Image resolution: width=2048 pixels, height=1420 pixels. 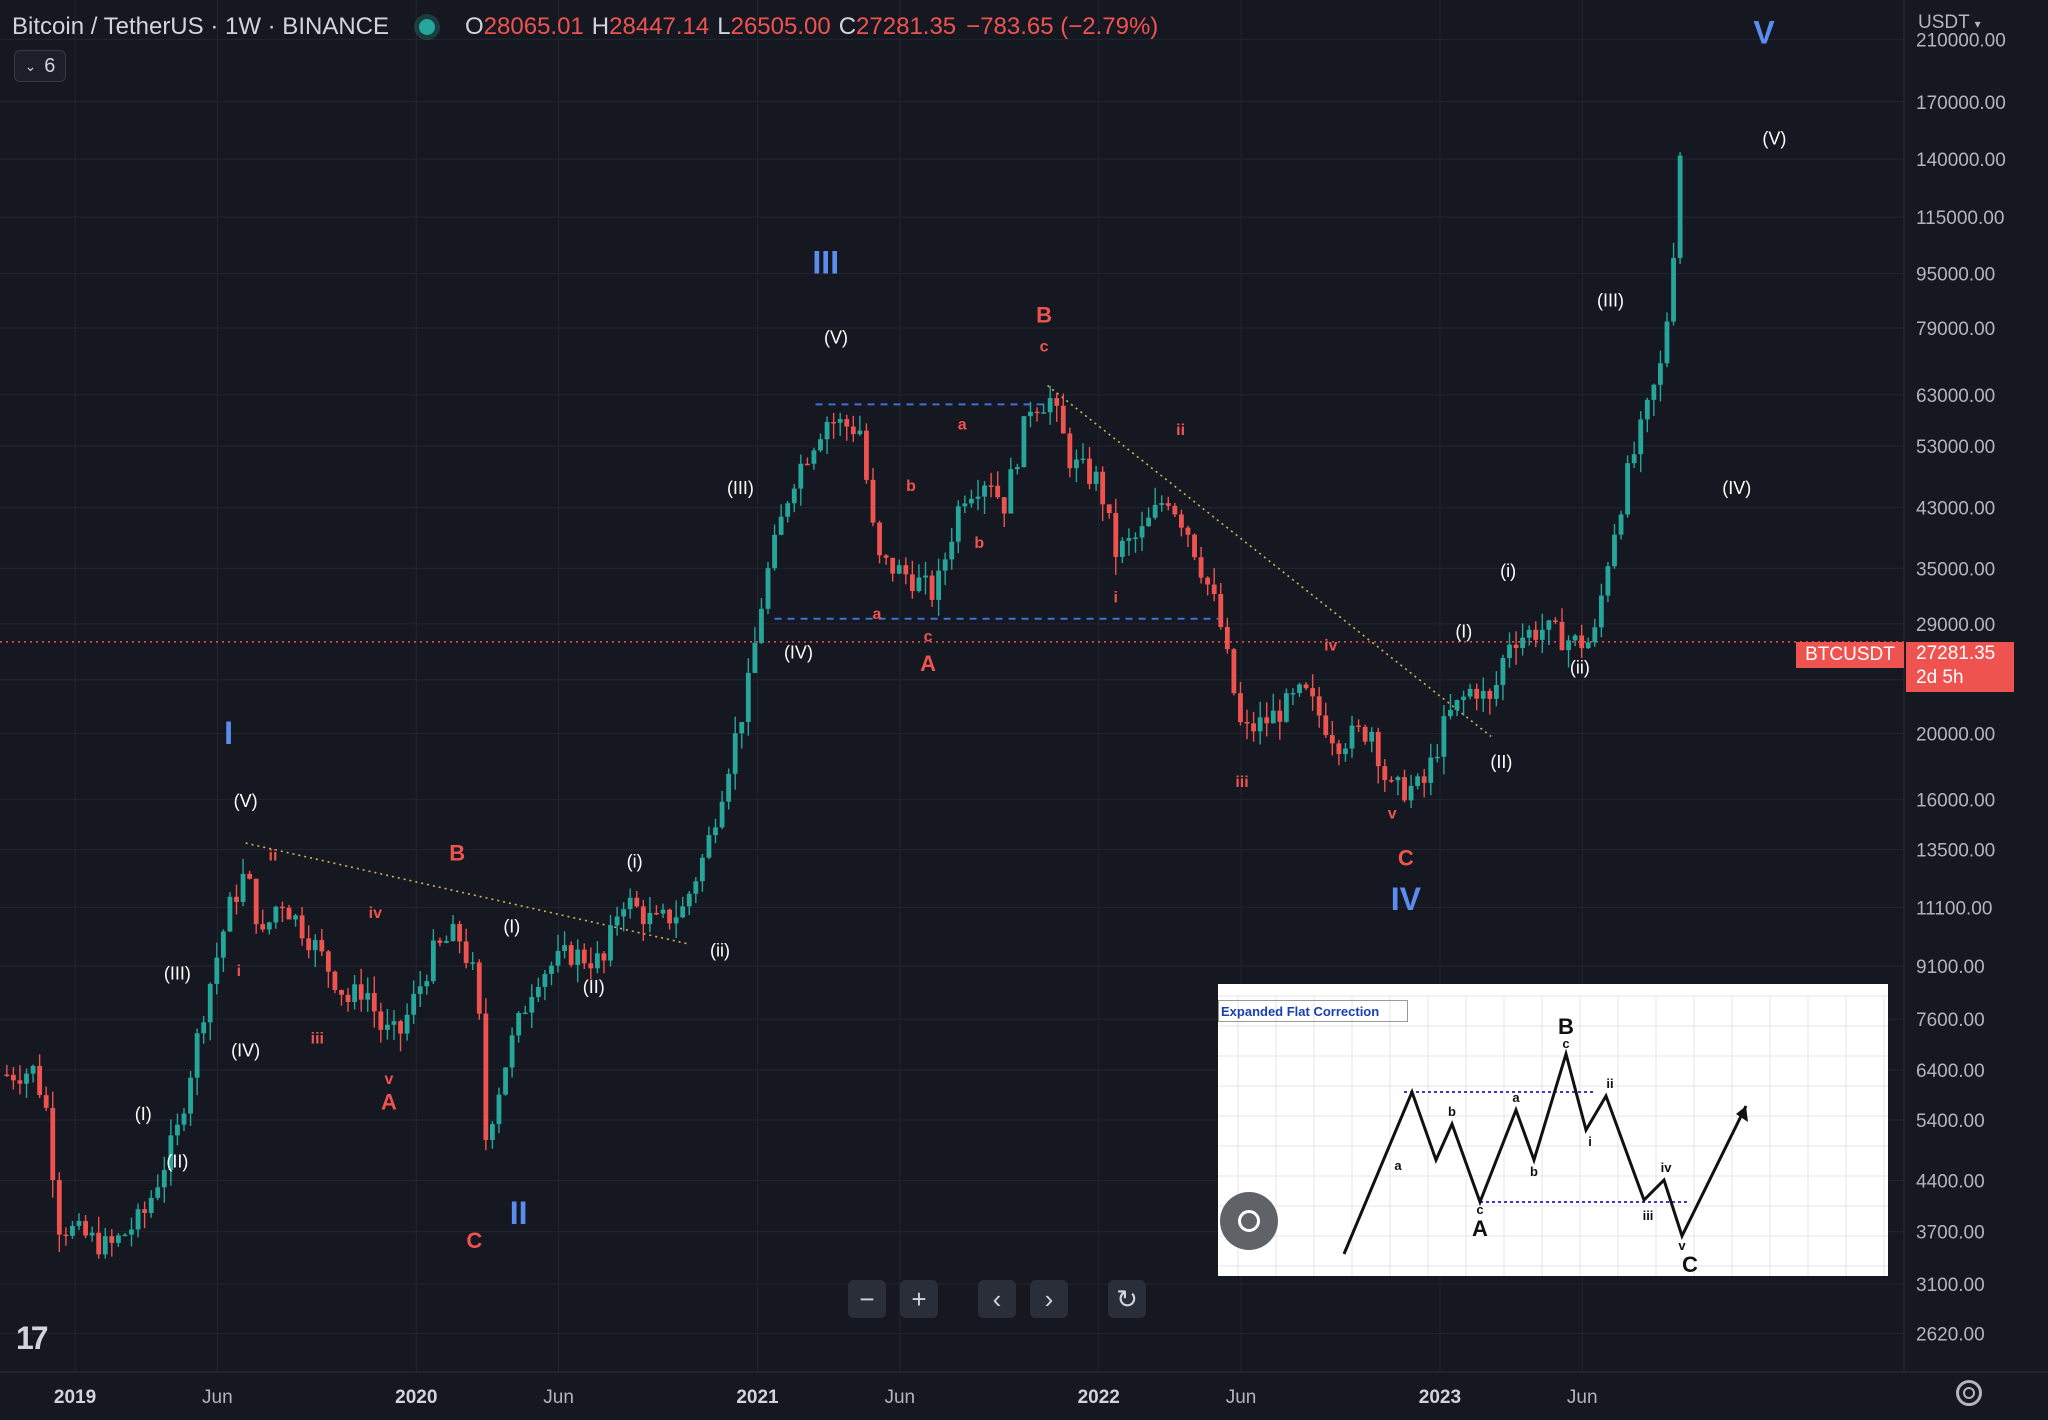 What do you see at coordinates (1850, 655) in the screenshot?
I see `last-price-ticker: BTCUSDT` at bounding box center [1850, 655].